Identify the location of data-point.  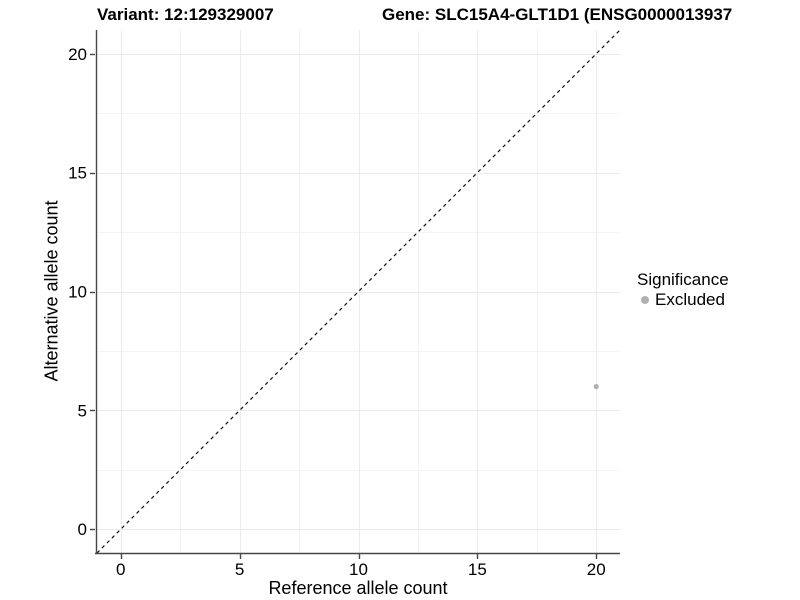
(596, 386).